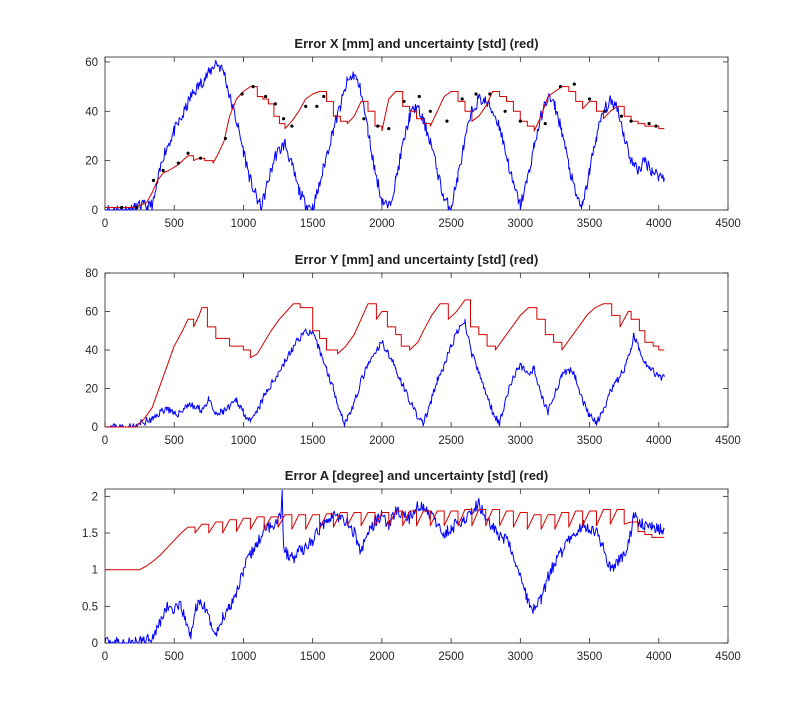 This screenshot has height=723, width=806. I want to click on chart-title: Error X [mm] and uncertainty [std] (red), so click(416, 43).